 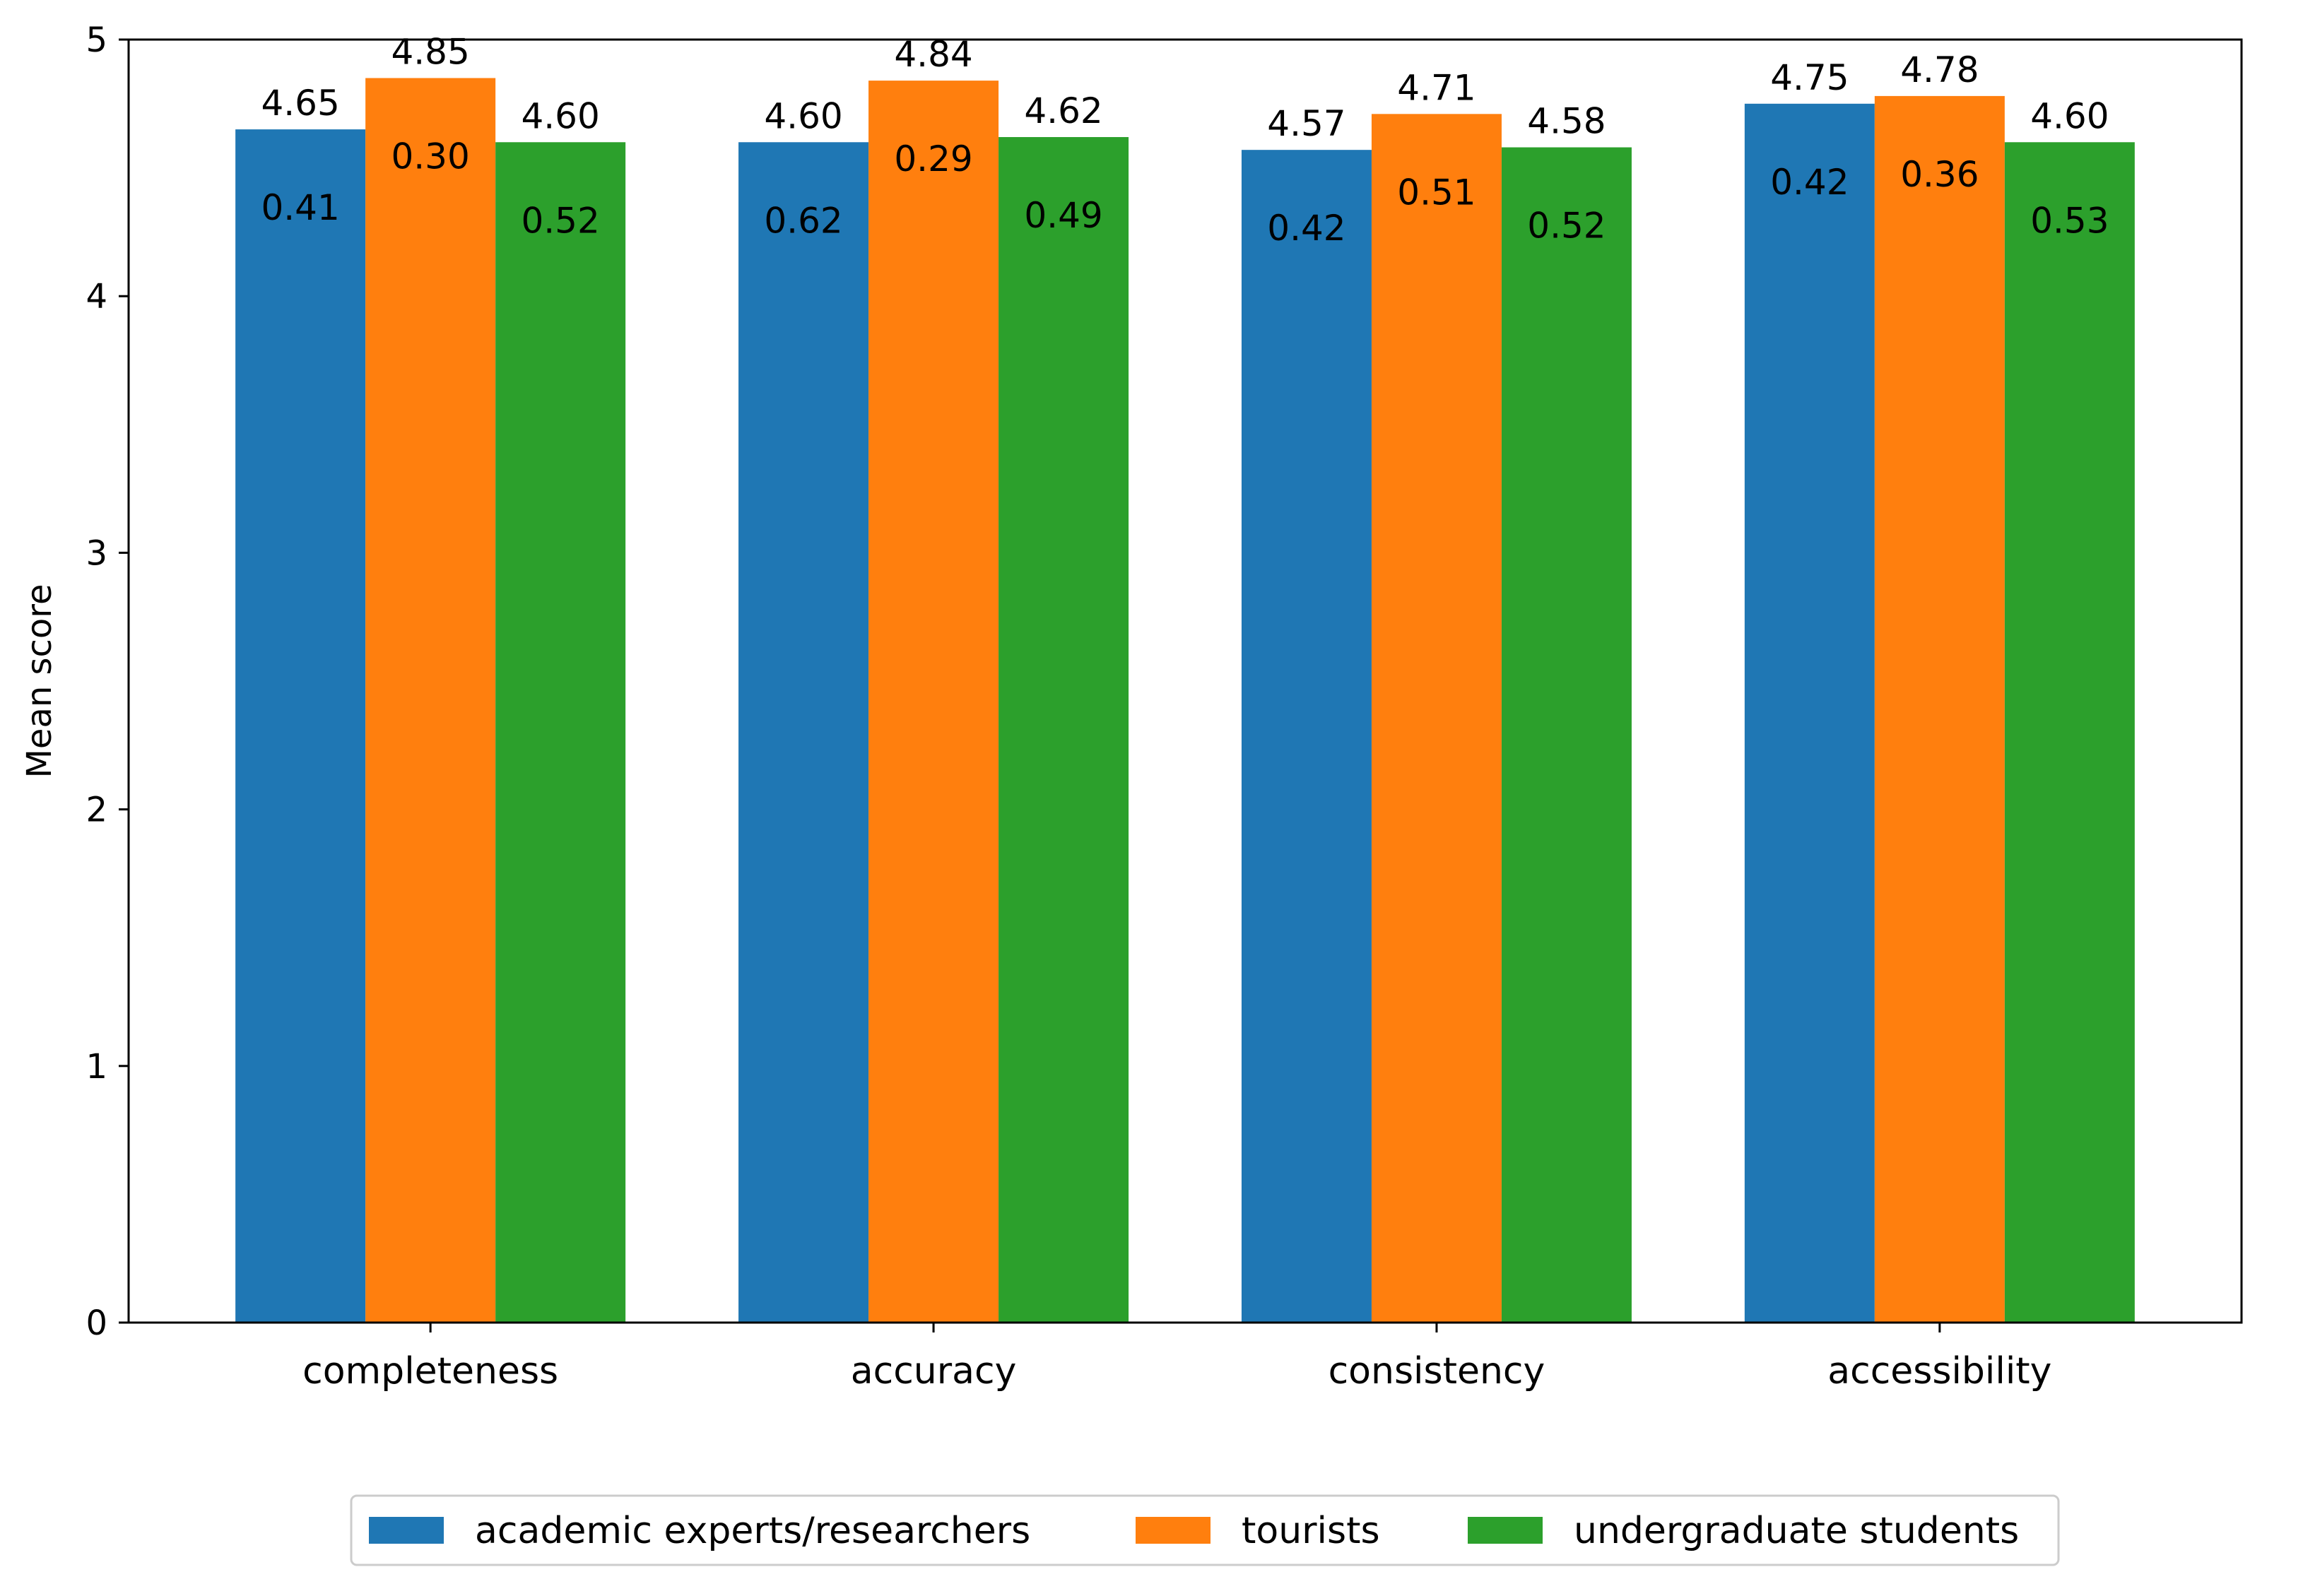 What do you see at coordinates (1311, 1531) in the screenshot?
I see `legend-label-series-2: tourists` at bounding box center [1311, 1531].